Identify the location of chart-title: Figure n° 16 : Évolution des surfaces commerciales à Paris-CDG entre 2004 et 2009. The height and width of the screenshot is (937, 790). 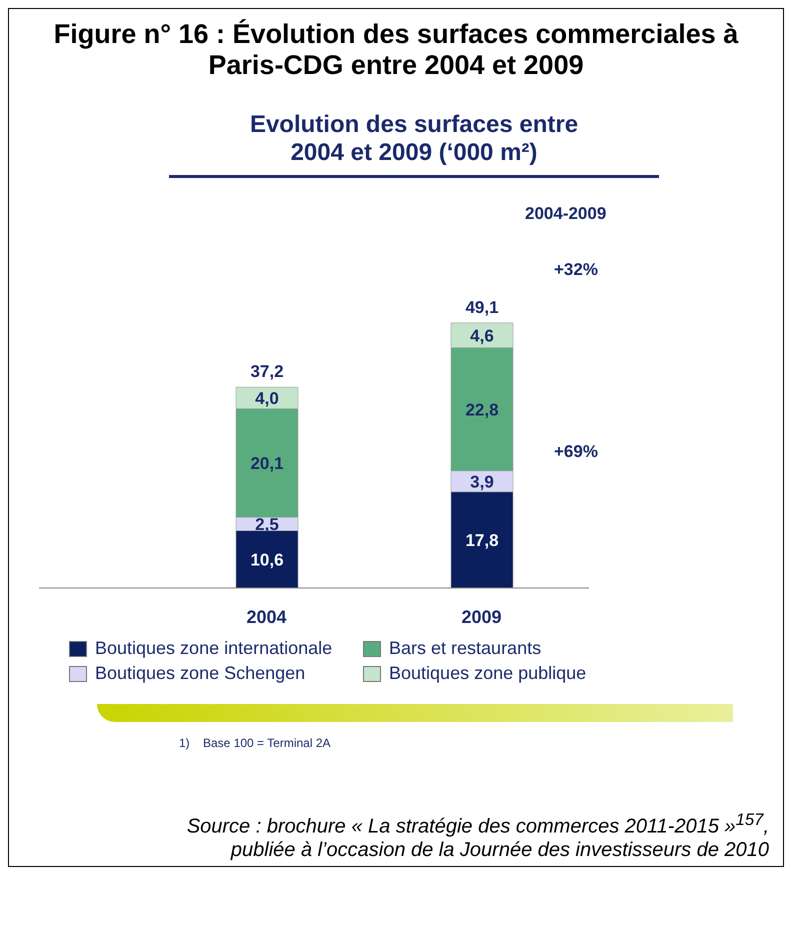
(396, 49).